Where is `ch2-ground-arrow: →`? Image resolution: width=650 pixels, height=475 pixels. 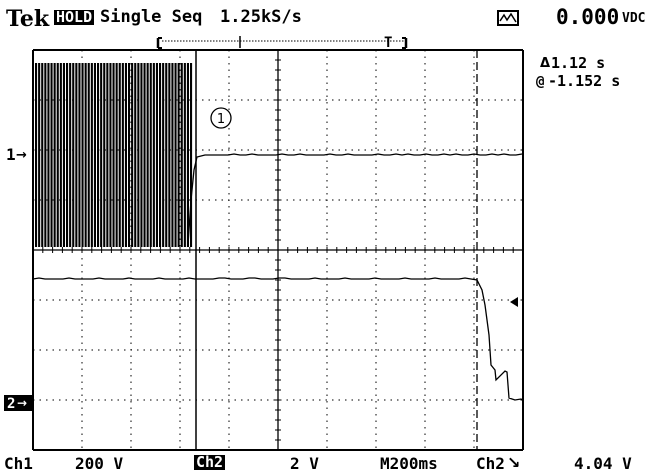 ch2-ground-arrow: → is located at coordinates (22, 403).